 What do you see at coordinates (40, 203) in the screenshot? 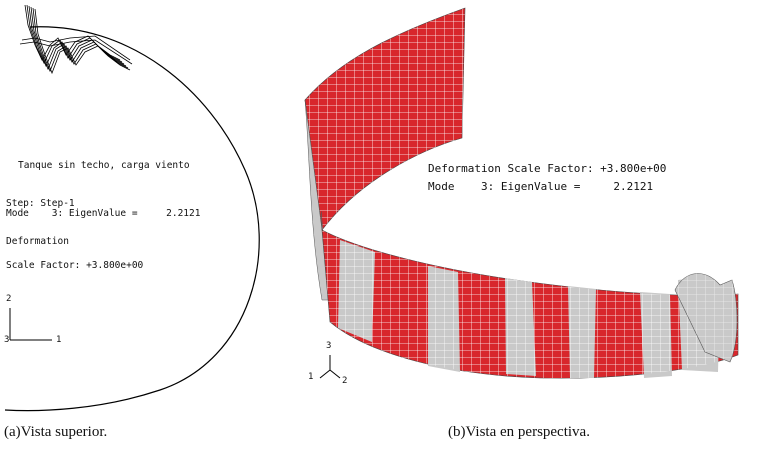
I see `step-label: Step: Step-1` at bounding box center [40, 203].